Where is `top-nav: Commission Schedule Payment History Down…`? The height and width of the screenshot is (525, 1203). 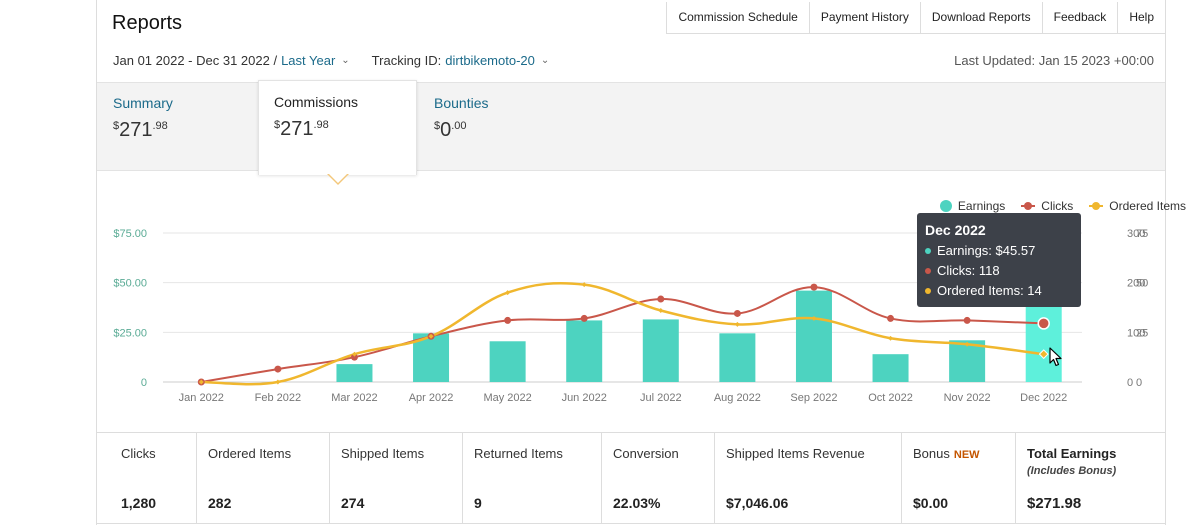 top-nav: Commission Schedule Payment History Down… is located at coordinates (916, 18).